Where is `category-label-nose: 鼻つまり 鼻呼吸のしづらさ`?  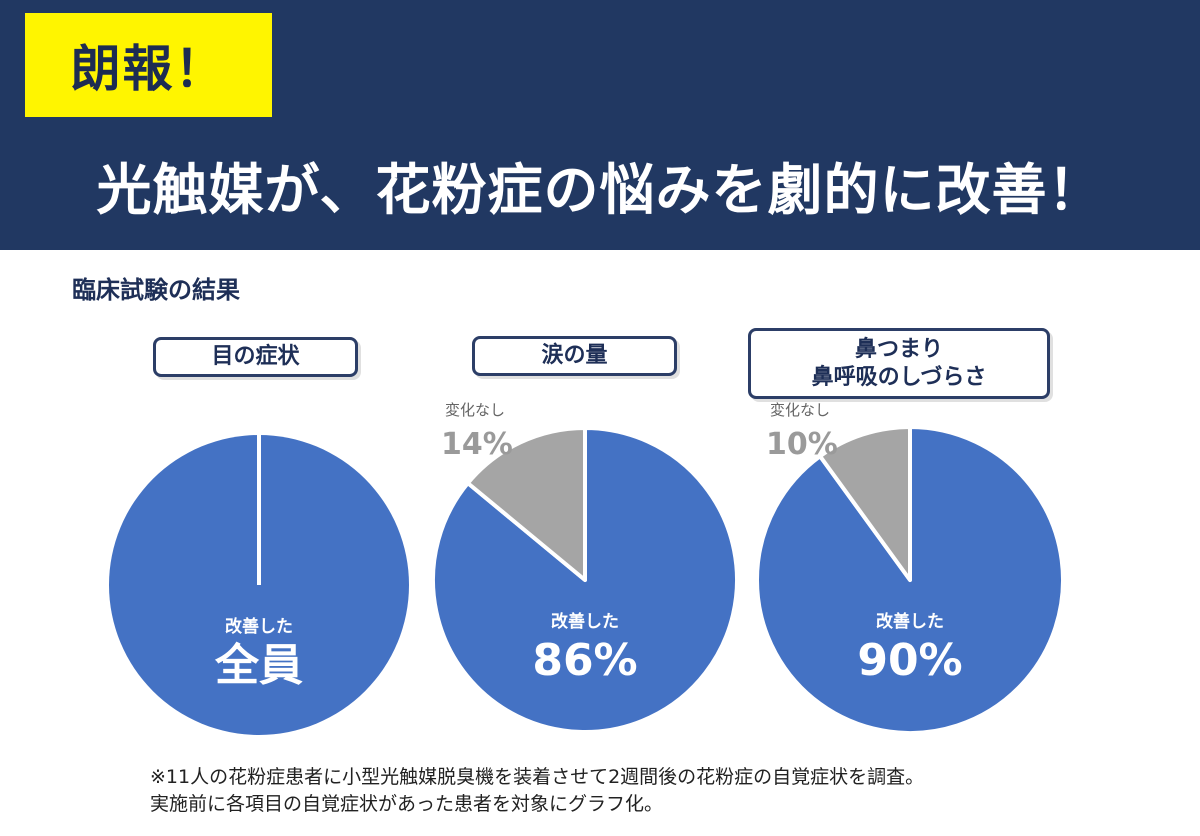 category-label-nose: 鼻つまり 鼻呼吸のしづらさ is located at coordinates (899, 363).